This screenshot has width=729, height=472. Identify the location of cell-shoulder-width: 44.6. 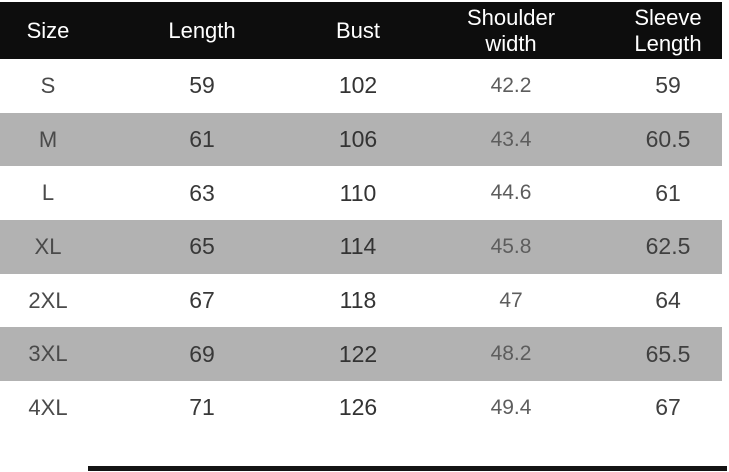
(511, 193).